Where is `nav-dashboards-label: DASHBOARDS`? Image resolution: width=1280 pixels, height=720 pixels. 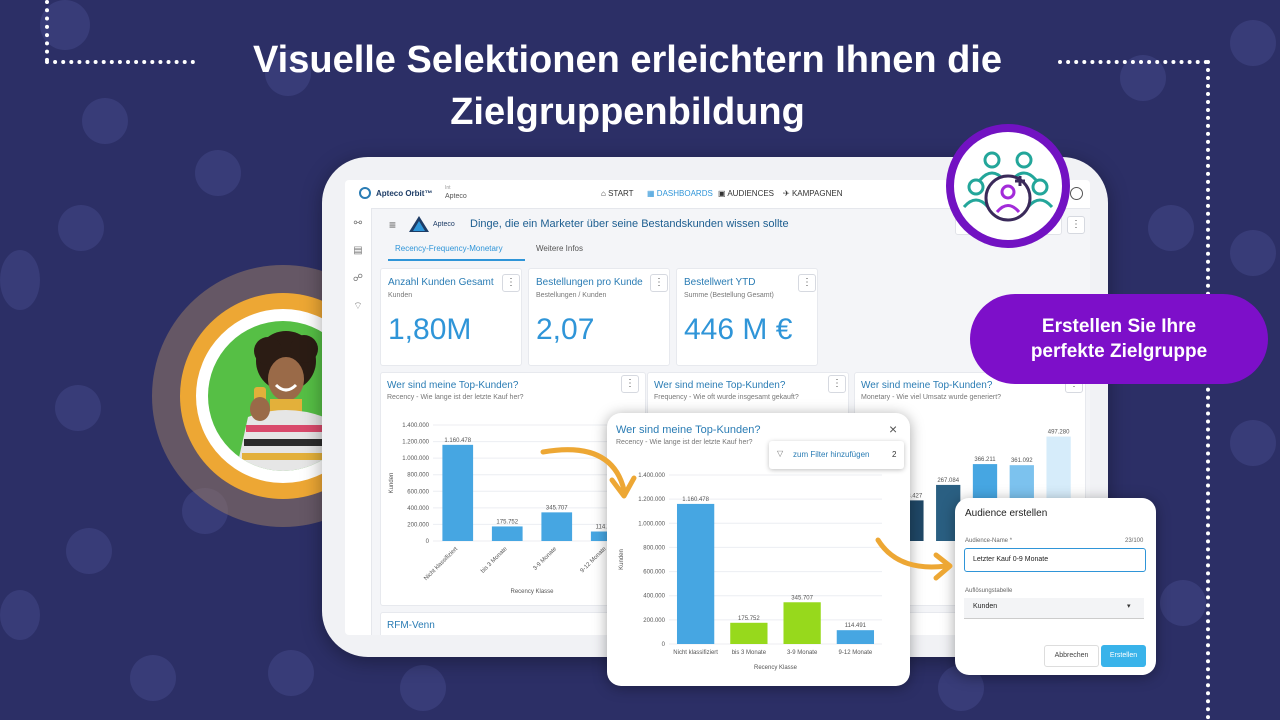 nav-dashboards-label: DASHBOARDS is located at coordinates (684, 193).